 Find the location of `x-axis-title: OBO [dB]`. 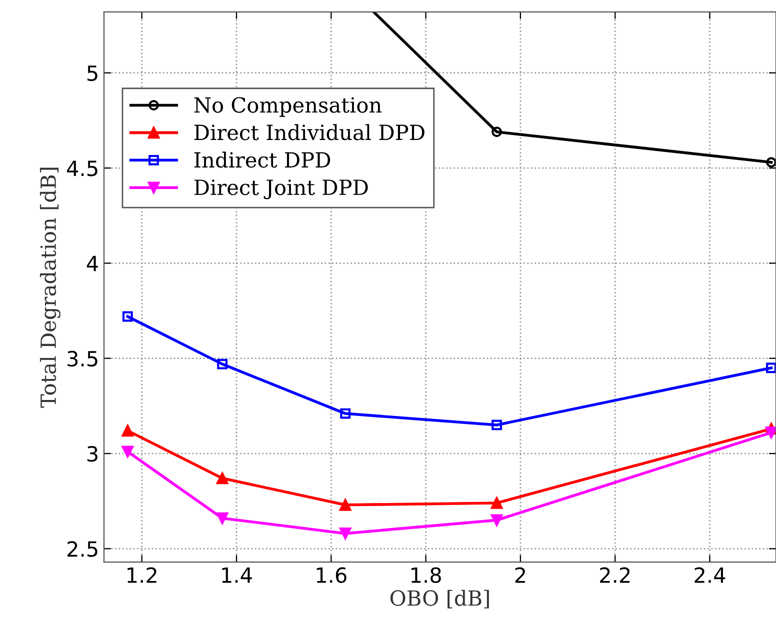

x-axis-title: OBO [dB] is located at coordinates (439, 599).